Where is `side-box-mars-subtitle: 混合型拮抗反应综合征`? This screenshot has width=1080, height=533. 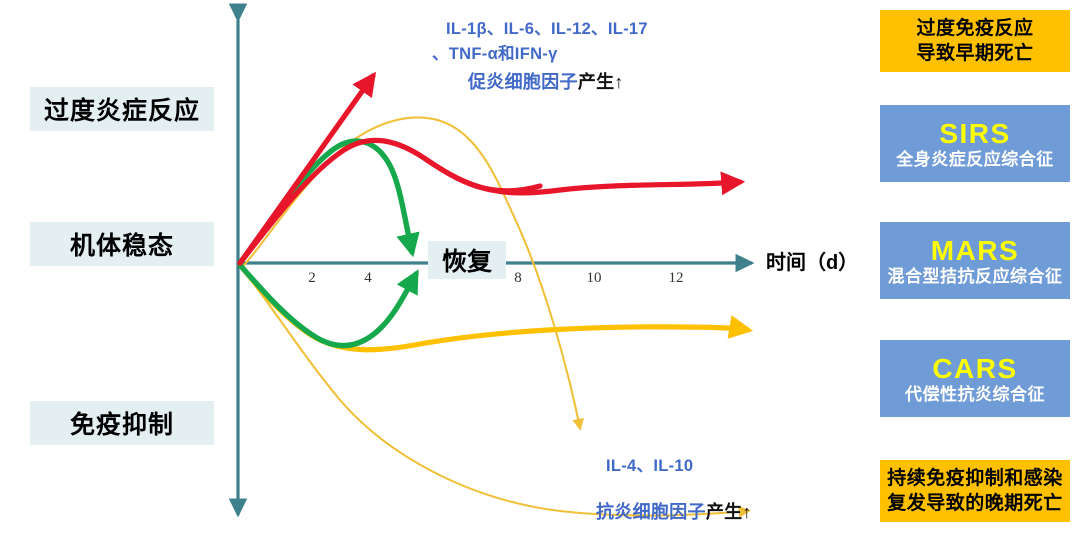
side-box-mars-subtitle: 混合型拮抗反应综合征 is located at coordinates (975, 276).